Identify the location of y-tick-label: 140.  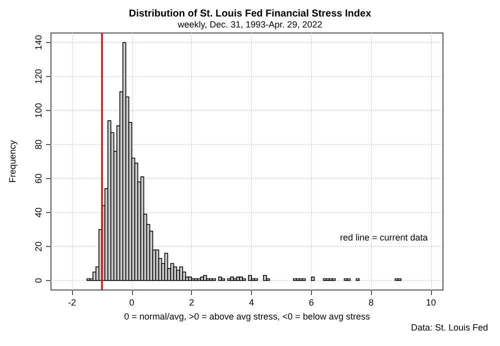
(39, 42).